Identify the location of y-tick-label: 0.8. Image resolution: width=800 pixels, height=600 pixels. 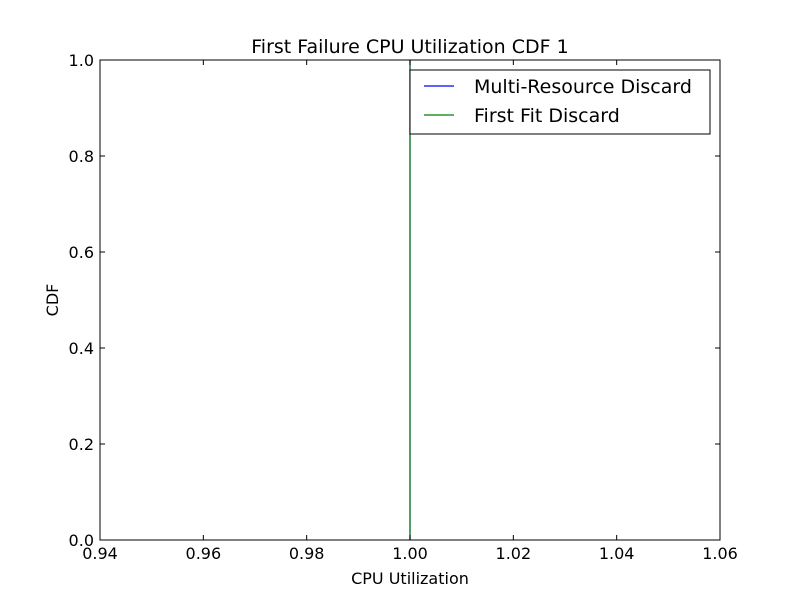
(81, 156).